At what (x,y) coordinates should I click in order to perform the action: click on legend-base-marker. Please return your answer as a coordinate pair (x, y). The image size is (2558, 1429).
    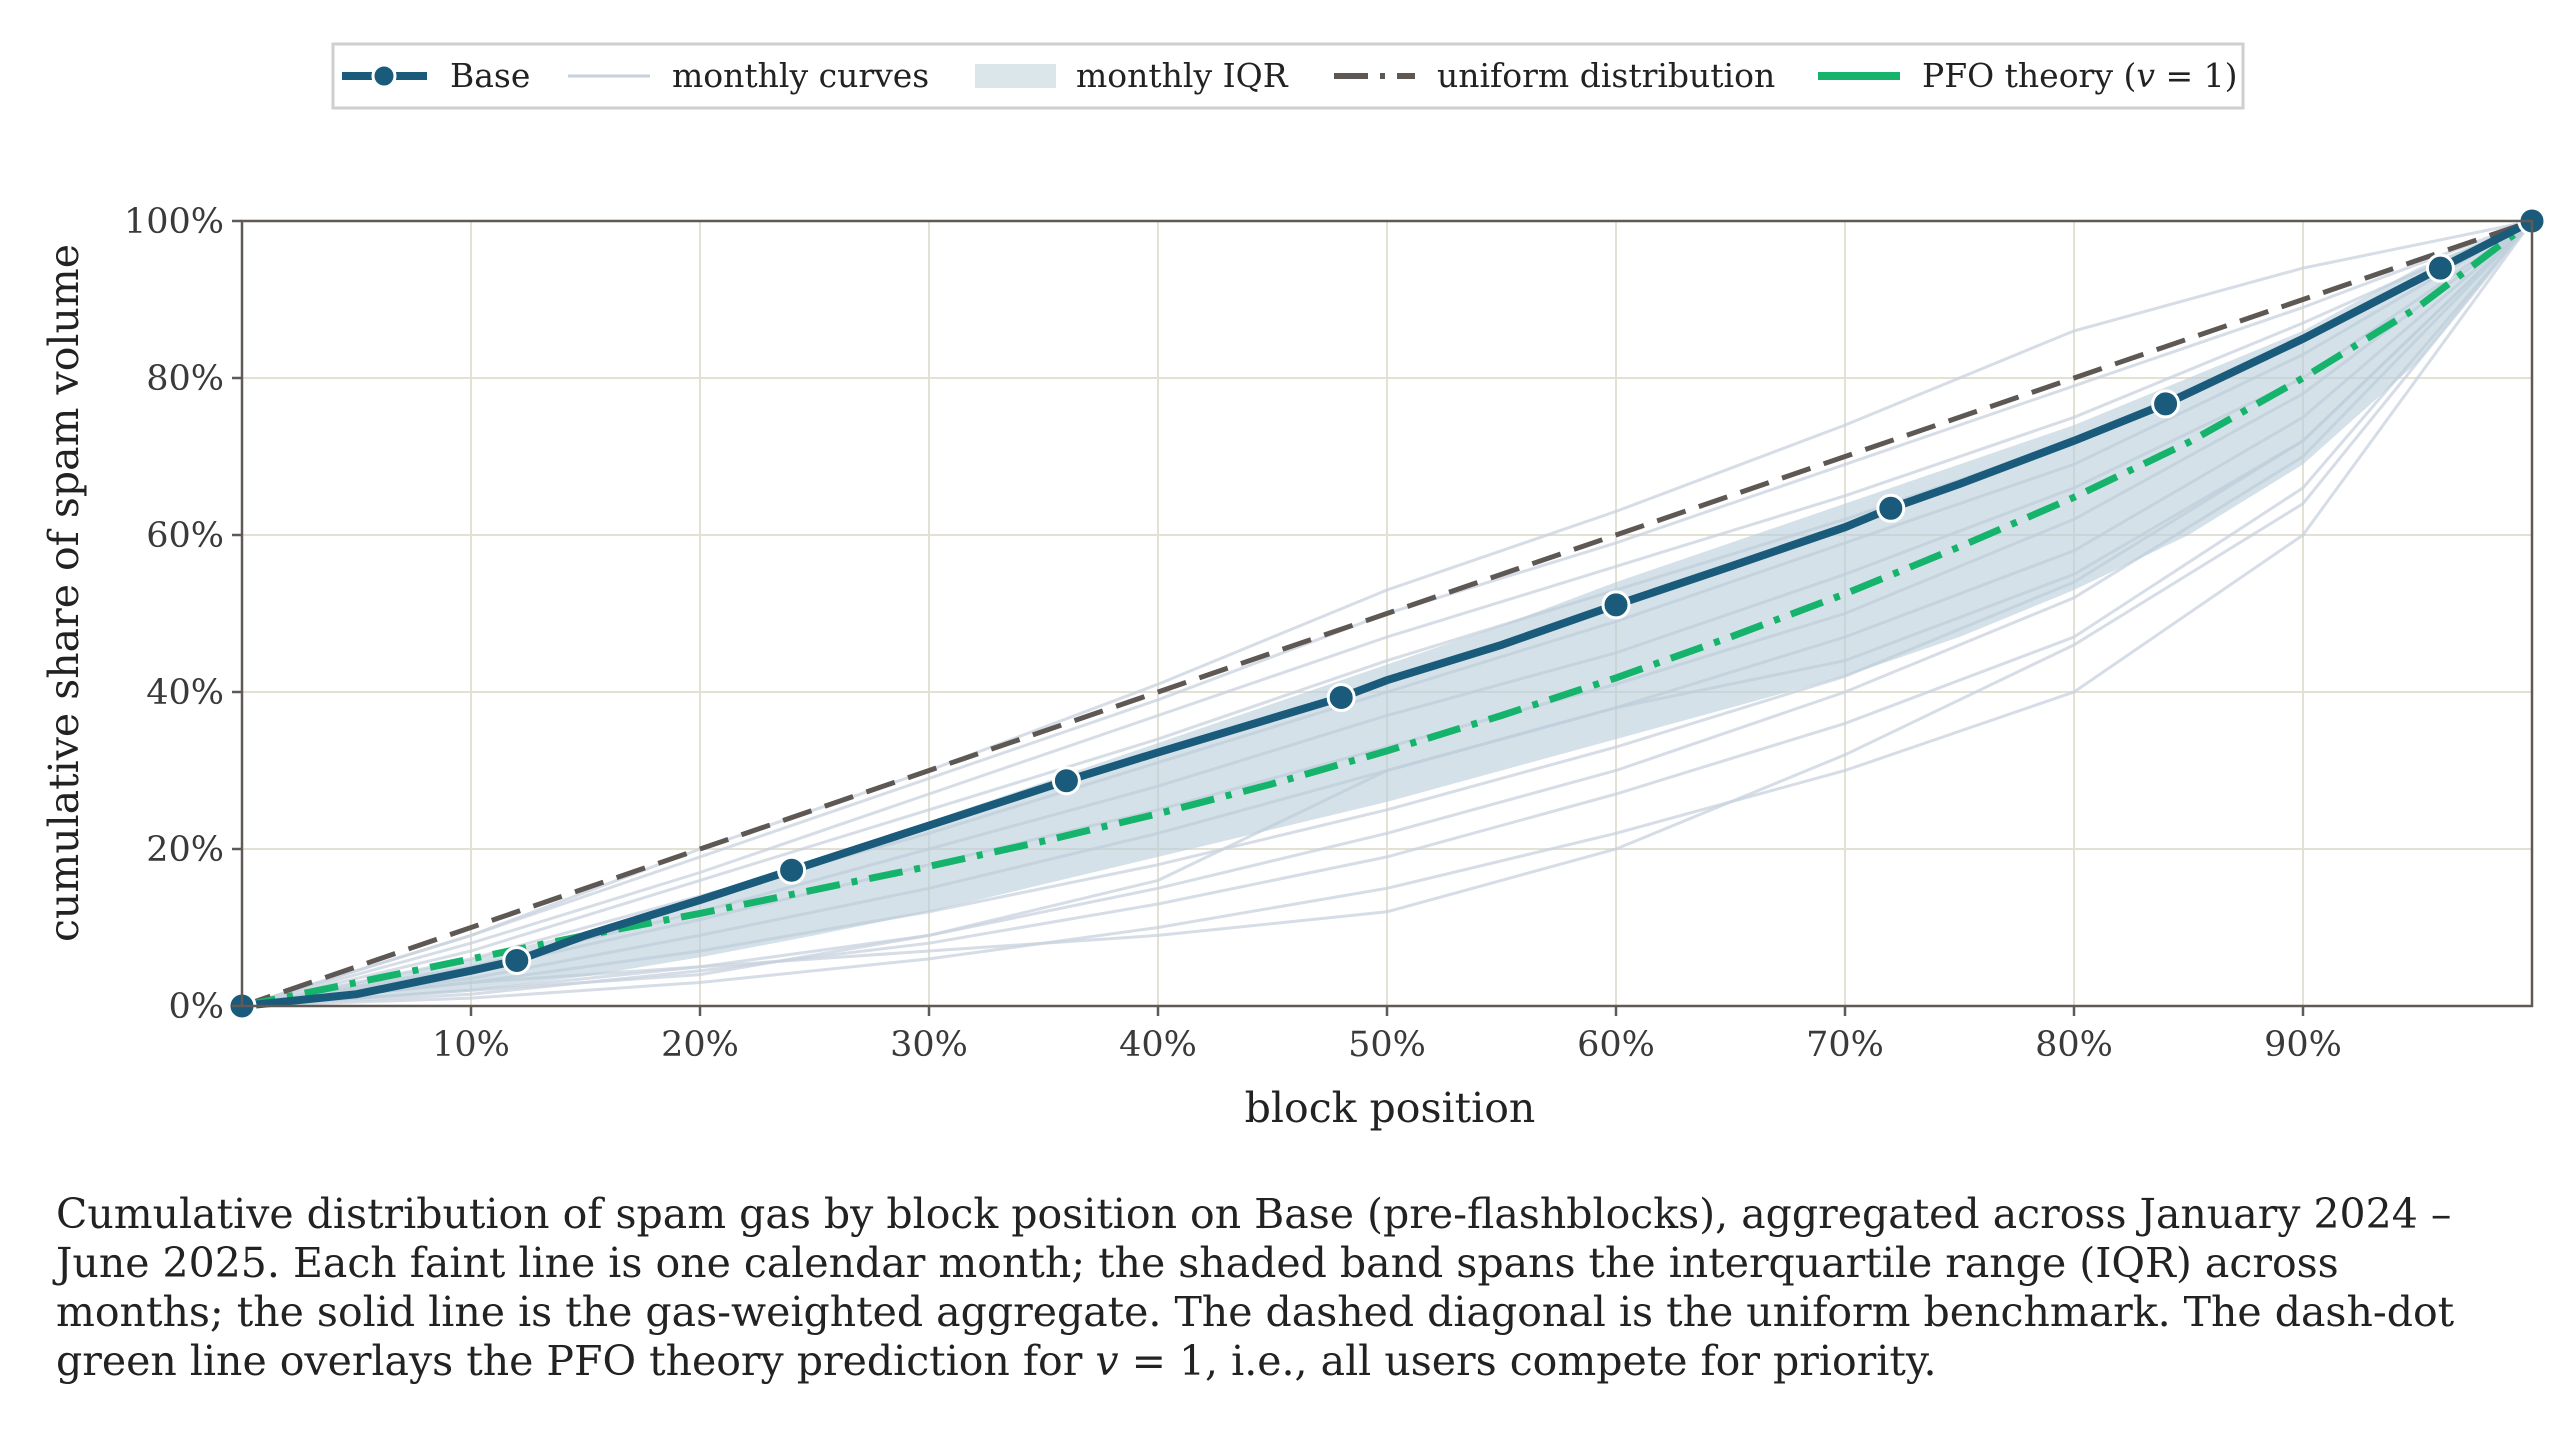
    Looking at the image, I should click on (384, 76).